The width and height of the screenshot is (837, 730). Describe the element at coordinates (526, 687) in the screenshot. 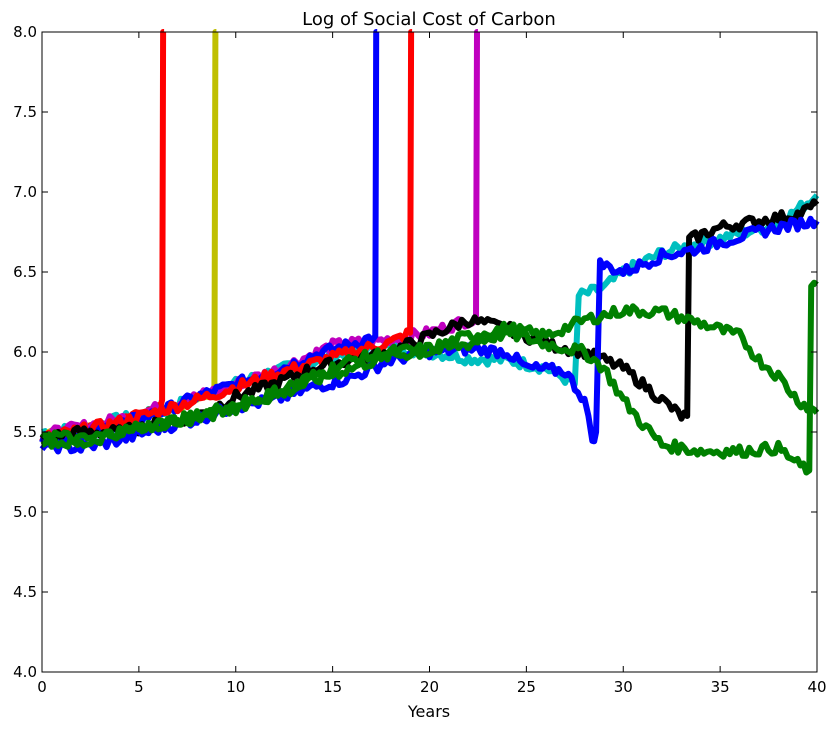

I see `x-tick-label: 25` at that location.